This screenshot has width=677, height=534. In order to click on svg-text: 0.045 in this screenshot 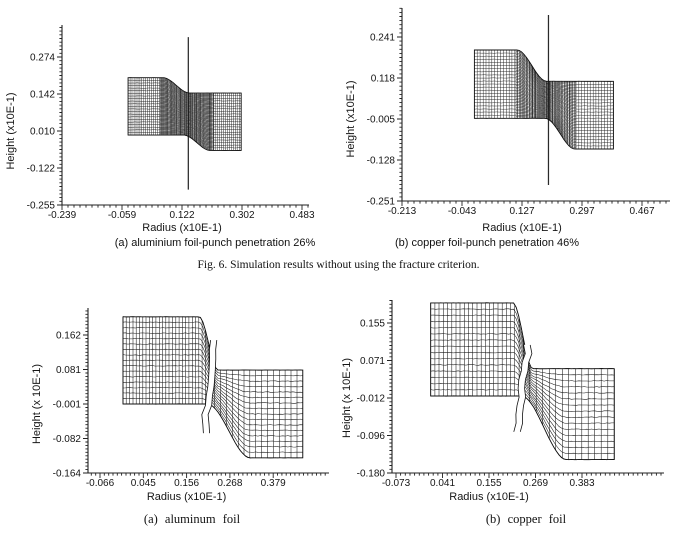, I will do `click(143, 483)`.